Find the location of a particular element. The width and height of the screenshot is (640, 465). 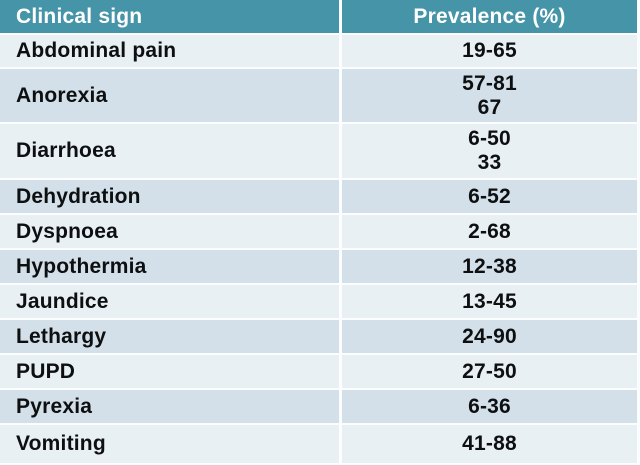

table-row: Anorexia 57-81 67 is located at coordinates (318, 95).